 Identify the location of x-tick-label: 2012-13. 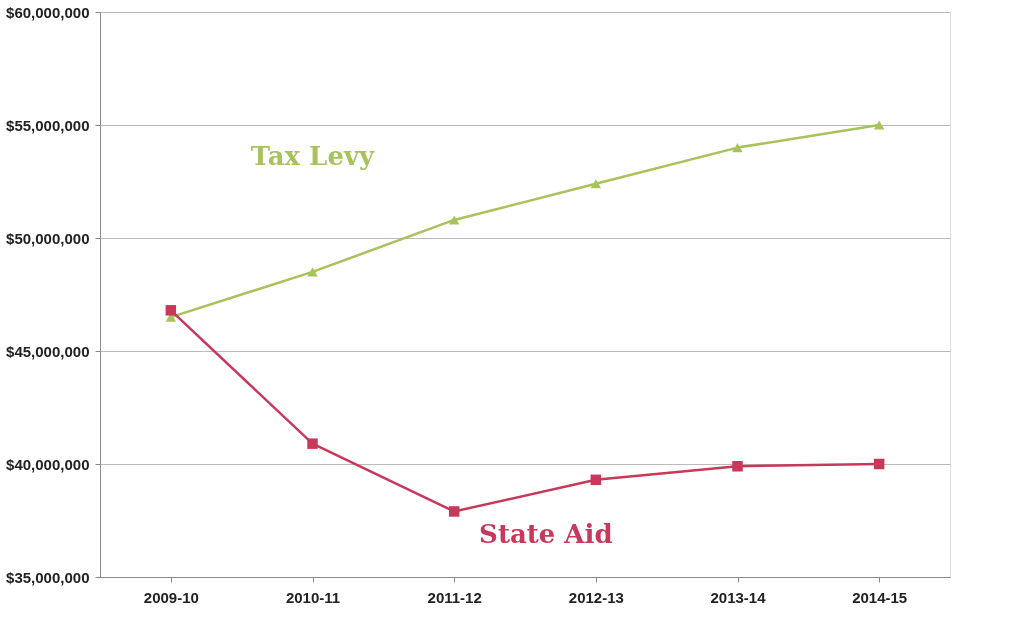
(596, 597).